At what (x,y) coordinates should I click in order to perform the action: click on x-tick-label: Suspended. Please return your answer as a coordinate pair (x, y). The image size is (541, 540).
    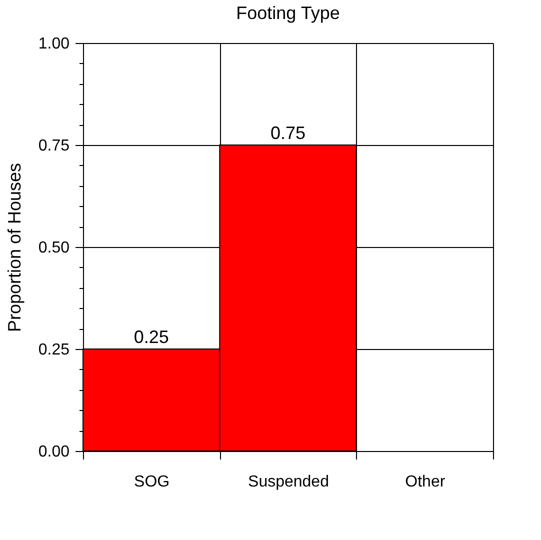
    Looking at the image, I should click on (288, 482).